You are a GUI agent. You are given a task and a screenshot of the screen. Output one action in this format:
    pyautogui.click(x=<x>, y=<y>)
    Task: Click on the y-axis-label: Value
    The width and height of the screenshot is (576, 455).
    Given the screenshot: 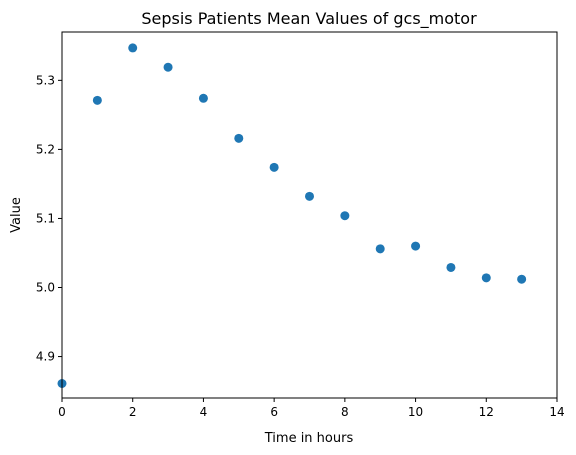 What is the action you would take?
    pyautogui.click(x=16, y=215)
    